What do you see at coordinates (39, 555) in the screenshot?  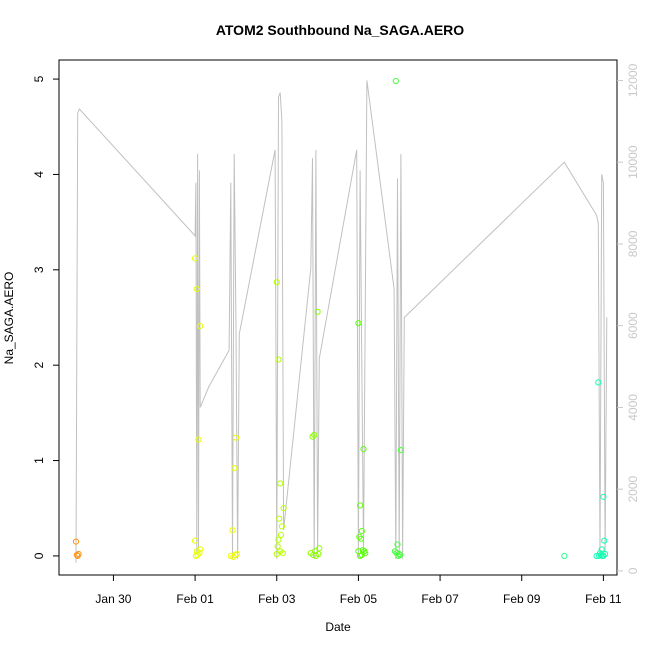 I see `y-tick-label: 0` at bounding box center [39, 555].